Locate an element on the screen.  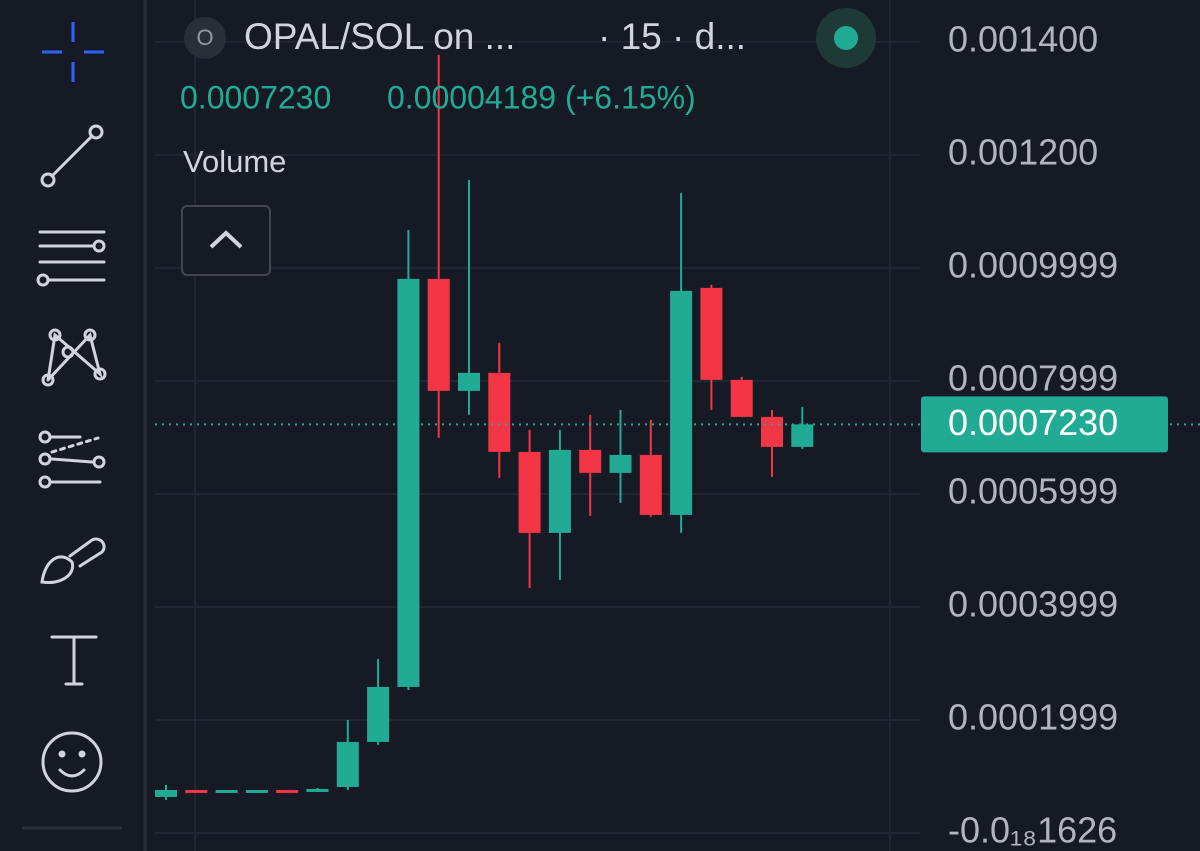
trend-line-icon is located at coordinates (72, 156).